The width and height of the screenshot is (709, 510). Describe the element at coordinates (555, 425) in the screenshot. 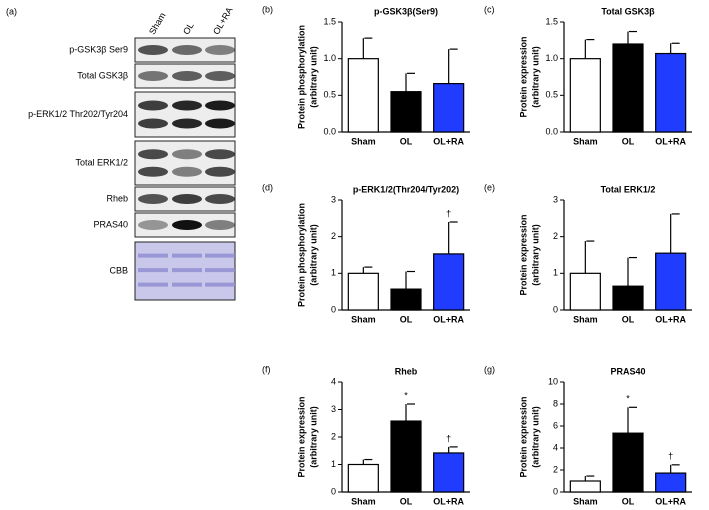

I see `y-tick-label: 6` at that location.